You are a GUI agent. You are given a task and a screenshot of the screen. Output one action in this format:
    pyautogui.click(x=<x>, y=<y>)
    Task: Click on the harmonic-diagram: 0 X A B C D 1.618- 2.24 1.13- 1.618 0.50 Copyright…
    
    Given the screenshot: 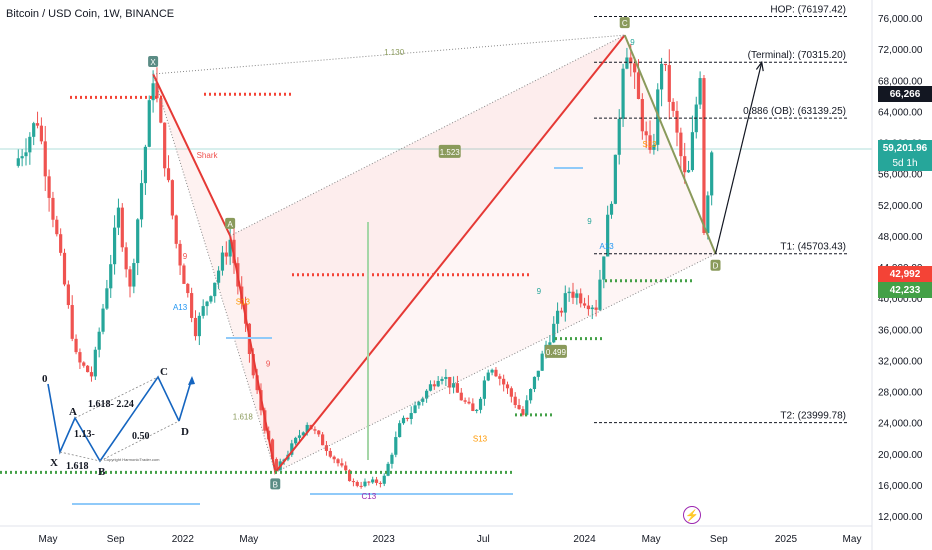 What is the action you would take?
    pyautogui.click(x=118, y=422)
    